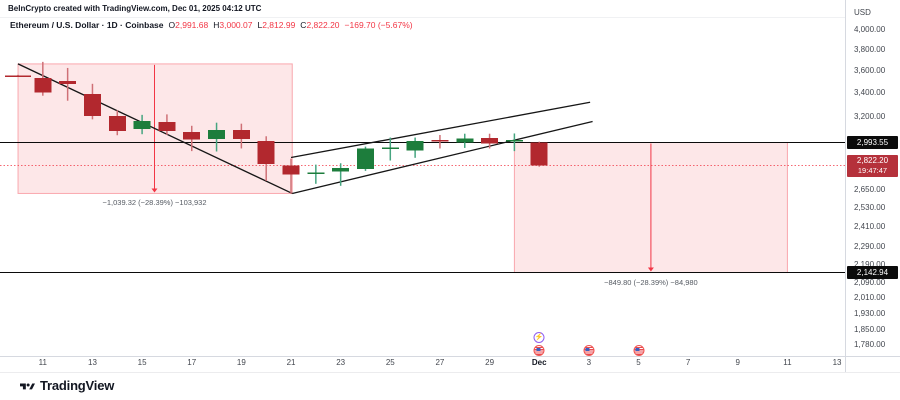 The image size is (900, 400). Describe the element at coordinates (870, 227) in the screenshot. I see `price-tick: 2,410.00` at that location.